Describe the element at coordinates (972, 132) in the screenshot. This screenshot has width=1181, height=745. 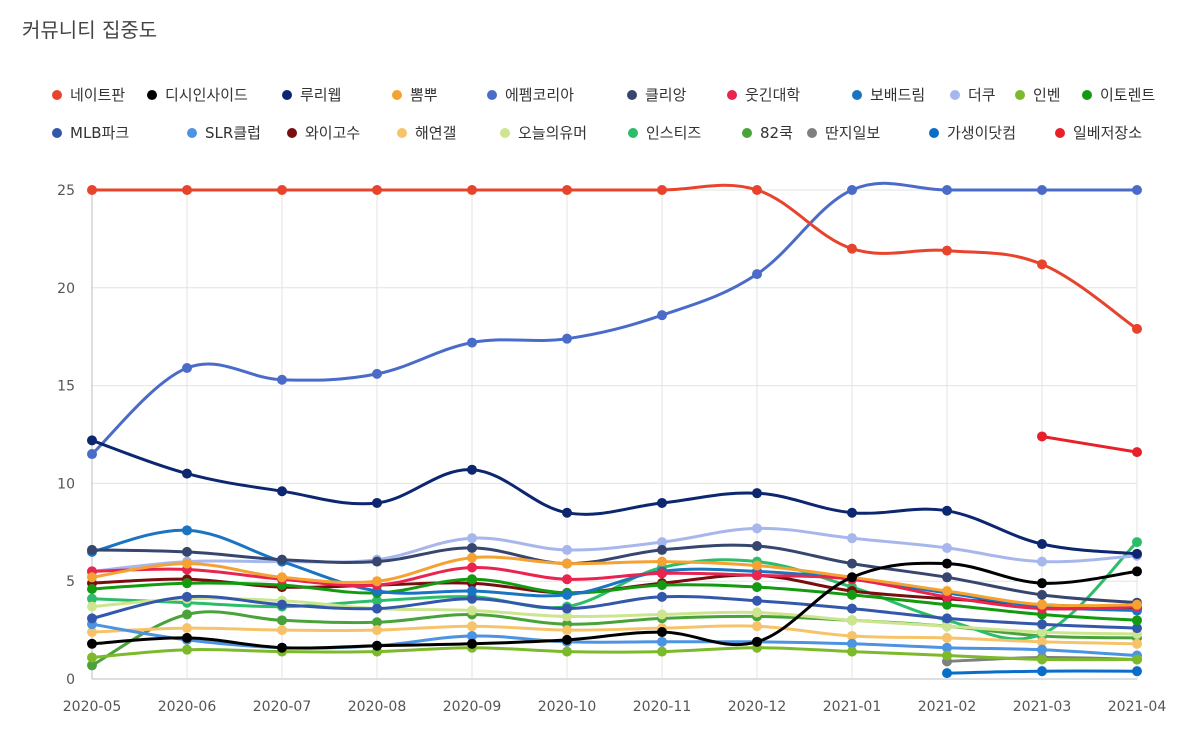
I see `legend-item: 가생이닷컴` at that location.